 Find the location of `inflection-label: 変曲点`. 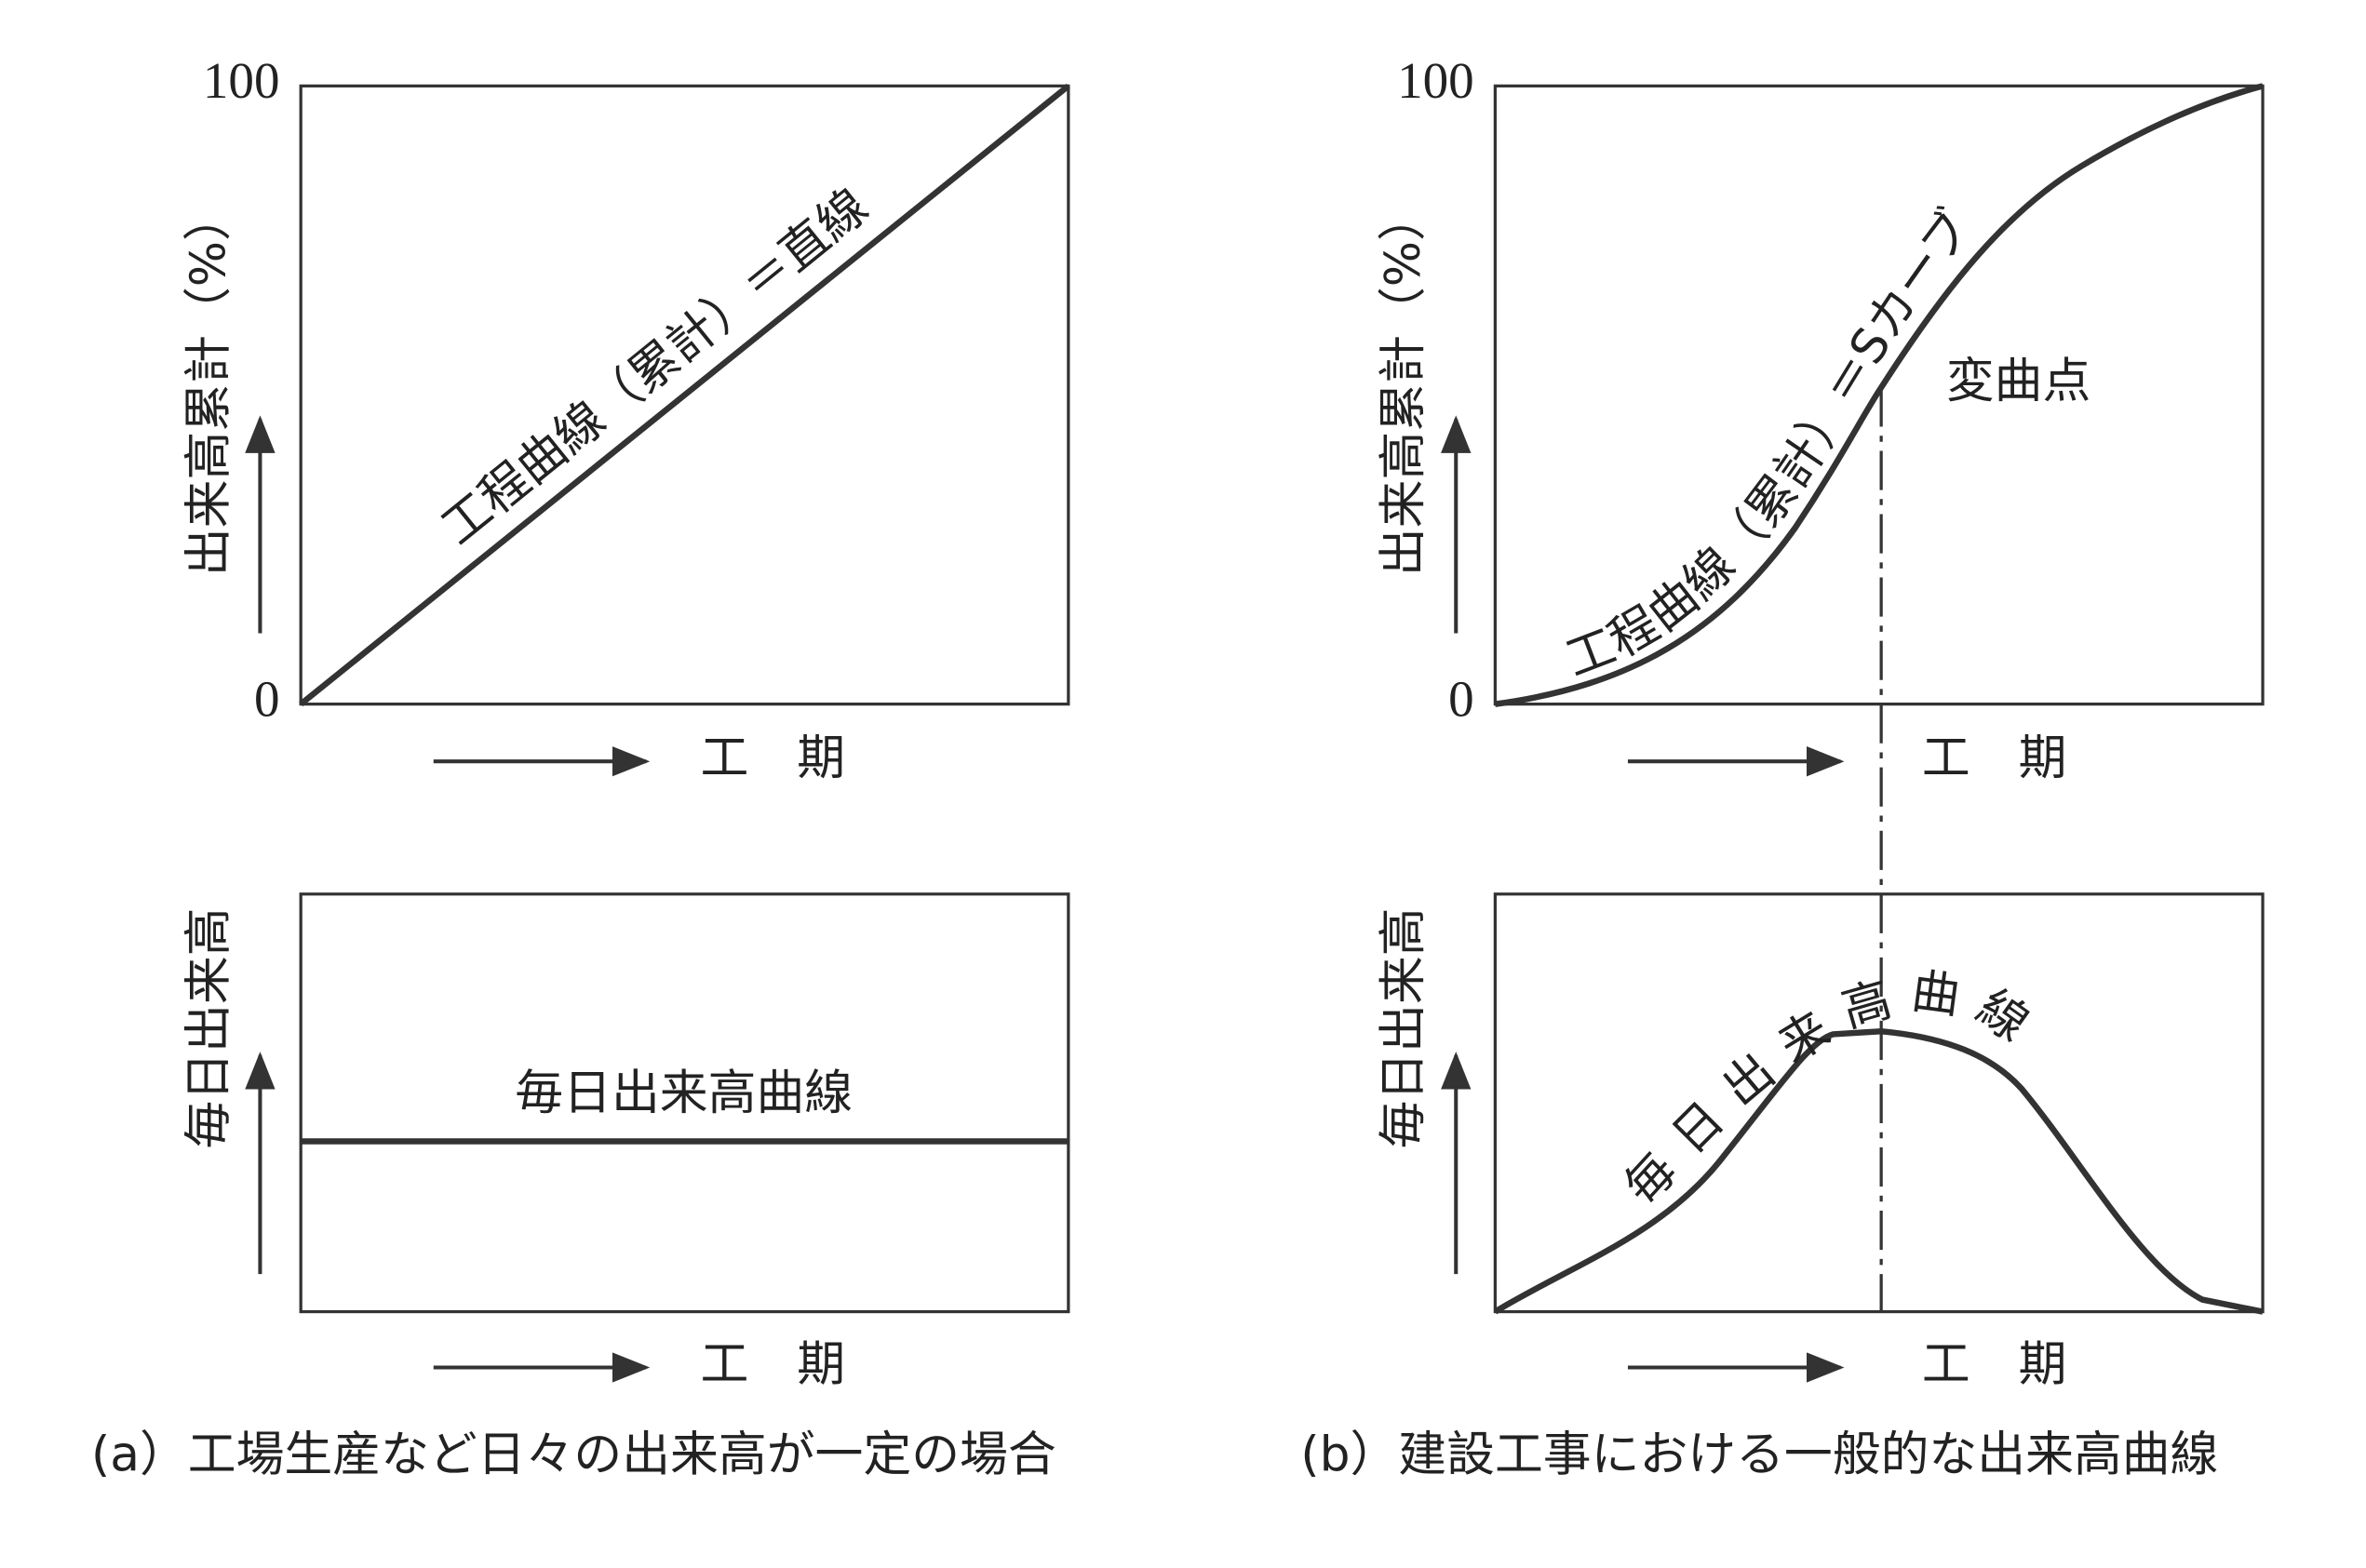

inflection-label: 変曲点 is located at coordinates (2019, 381).